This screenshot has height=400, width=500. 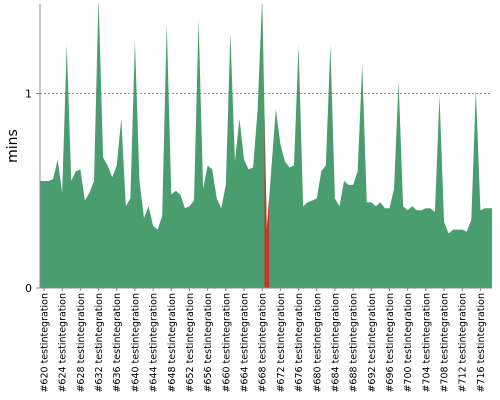 I want to click on failed-build-area, so click(x=267, y=200).